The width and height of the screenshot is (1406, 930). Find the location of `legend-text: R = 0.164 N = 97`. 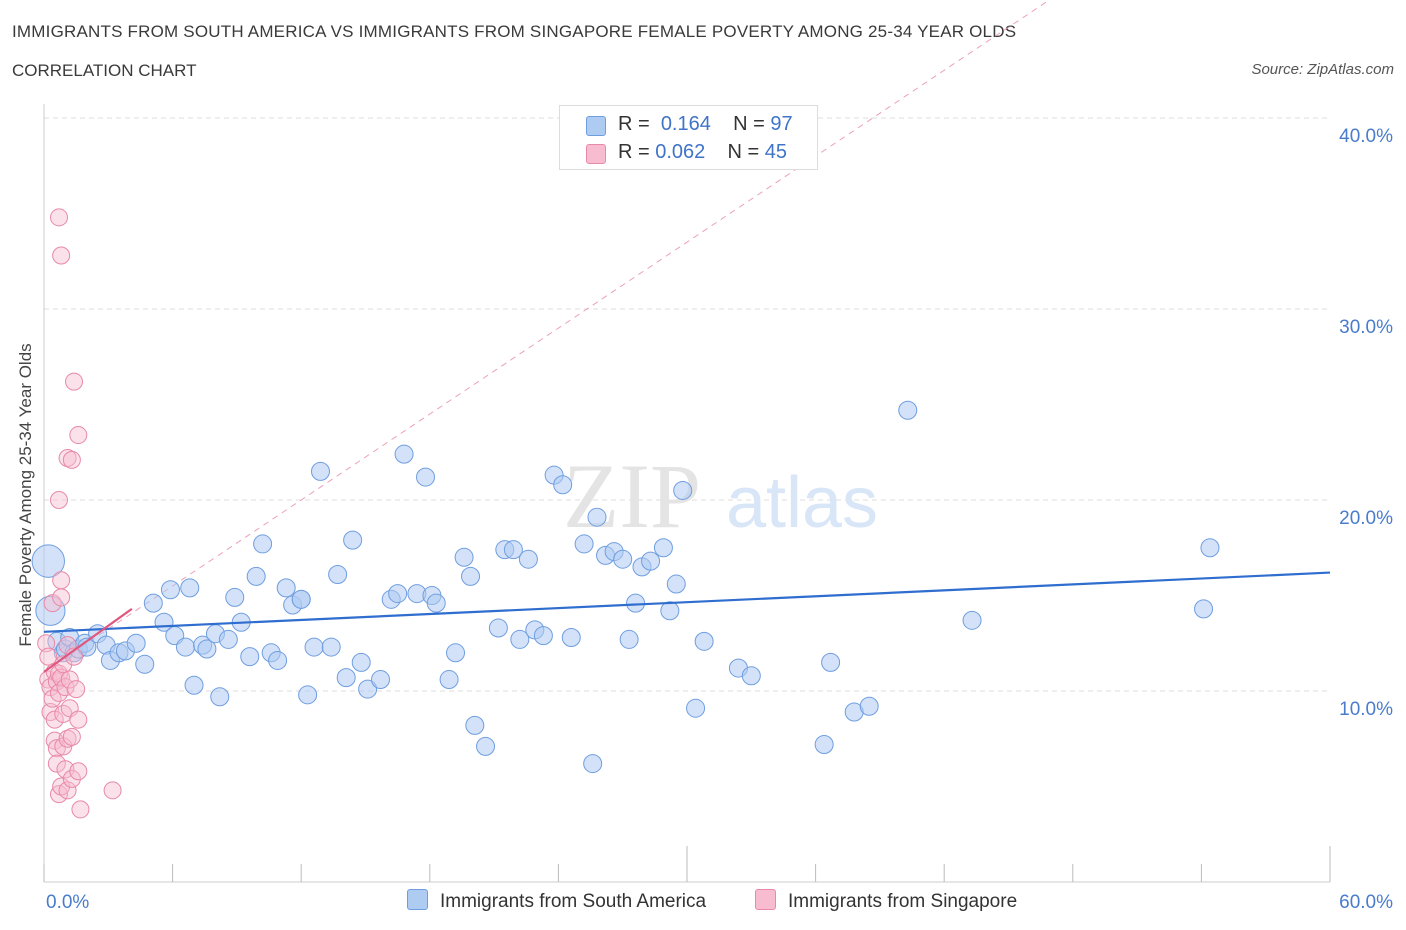

legend-text: R = 0.164 N = 97 is located at coordinates (705, 124).